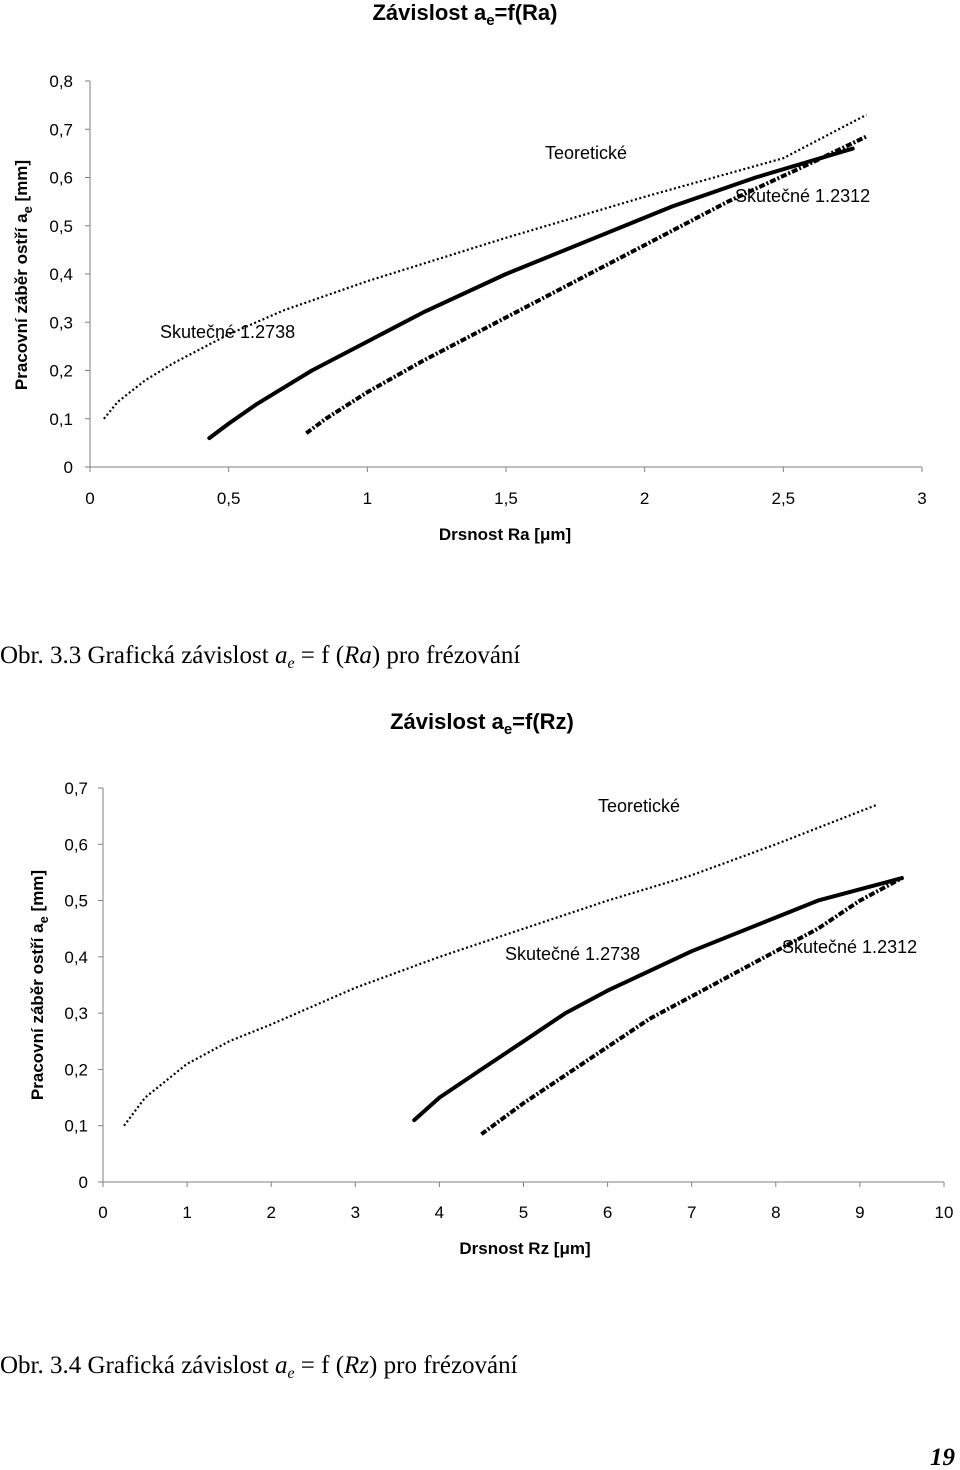 Image resolution: width=960 pixels, height=1470 pixels. Describe the element at coordinates (23, 275) in the screenshot. I see `chart-ra-y-axis-label: Pracovní záběr ostří ae [mm]` at that location.